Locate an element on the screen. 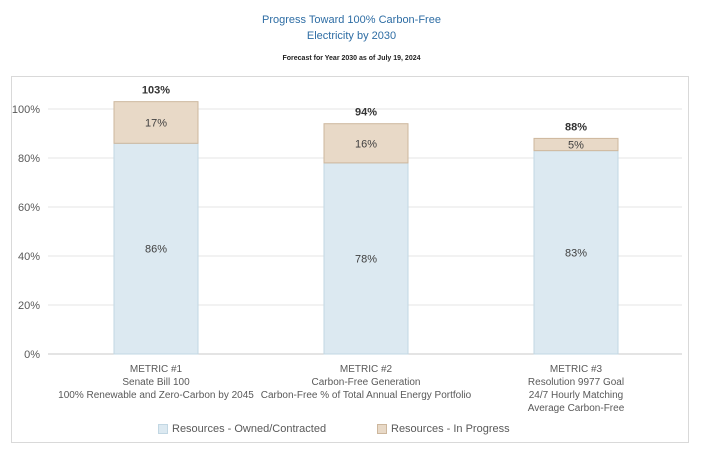 Image resolution: width=703 pixels, height=454 pixels. legend-item-in-progress: Resources - In Progress is located at coordinates (443, 429).